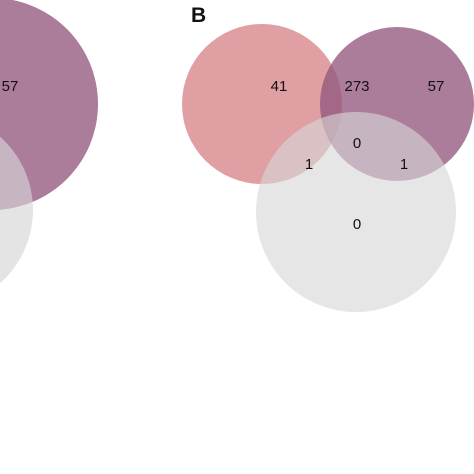  What do you see at coordinates (356, 86) in the screenshot?
I see `panel-b-set1-set2-count: 273` at bounding box center [356, 86].